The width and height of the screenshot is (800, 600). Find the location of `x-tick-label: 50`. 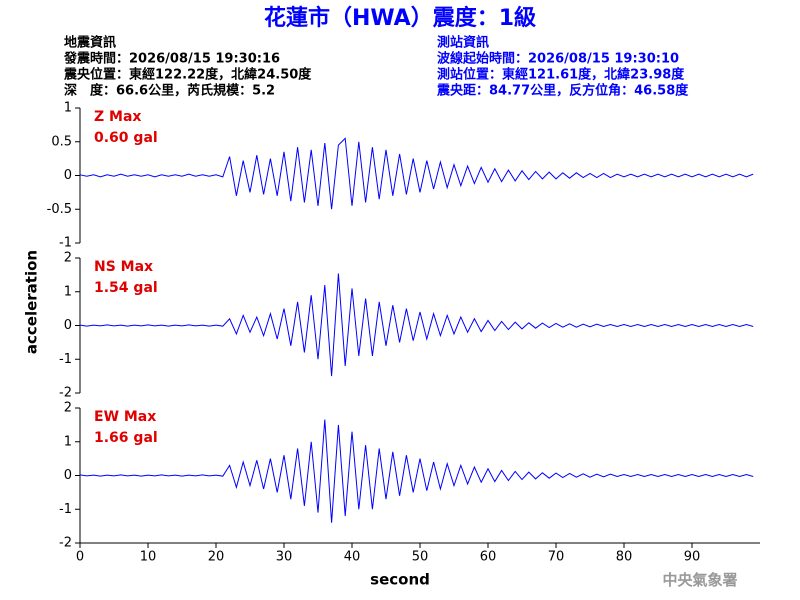

x-tick-label: 50 is located at coordinates (420, 557).